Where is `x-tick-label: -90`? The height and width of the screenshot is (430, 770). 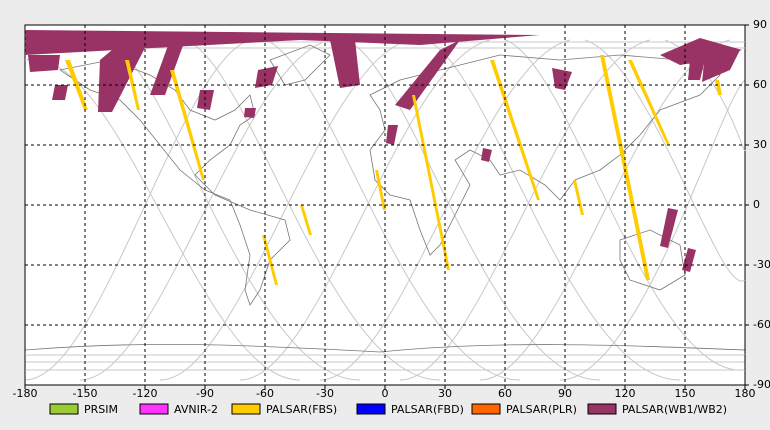
x-tick-label: -90 is located at coordinates (205, 393).